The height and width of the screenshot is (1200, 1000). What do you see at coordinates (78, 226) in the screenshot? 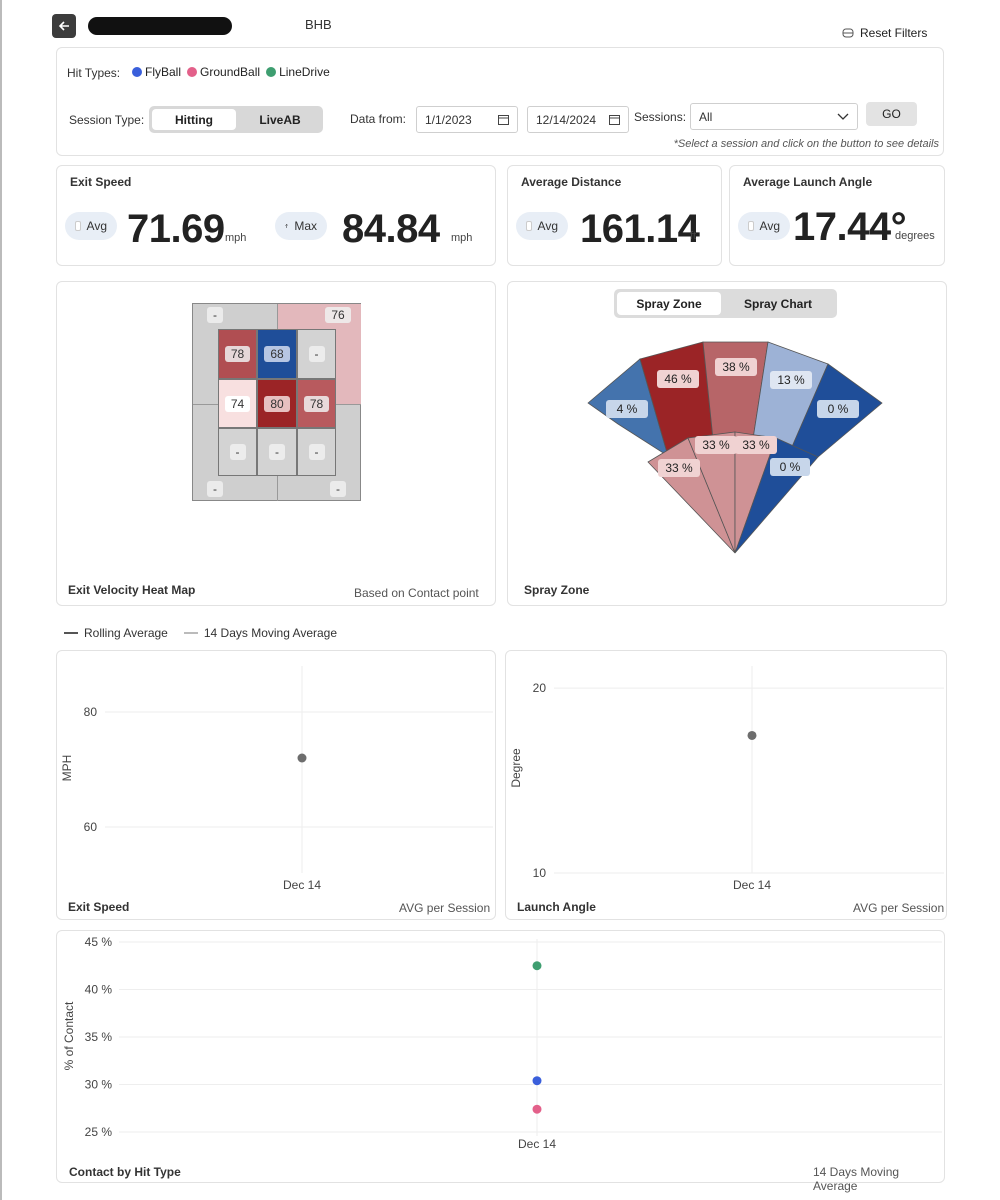
I see `toggle-icon` at bounding box center [78, 226].